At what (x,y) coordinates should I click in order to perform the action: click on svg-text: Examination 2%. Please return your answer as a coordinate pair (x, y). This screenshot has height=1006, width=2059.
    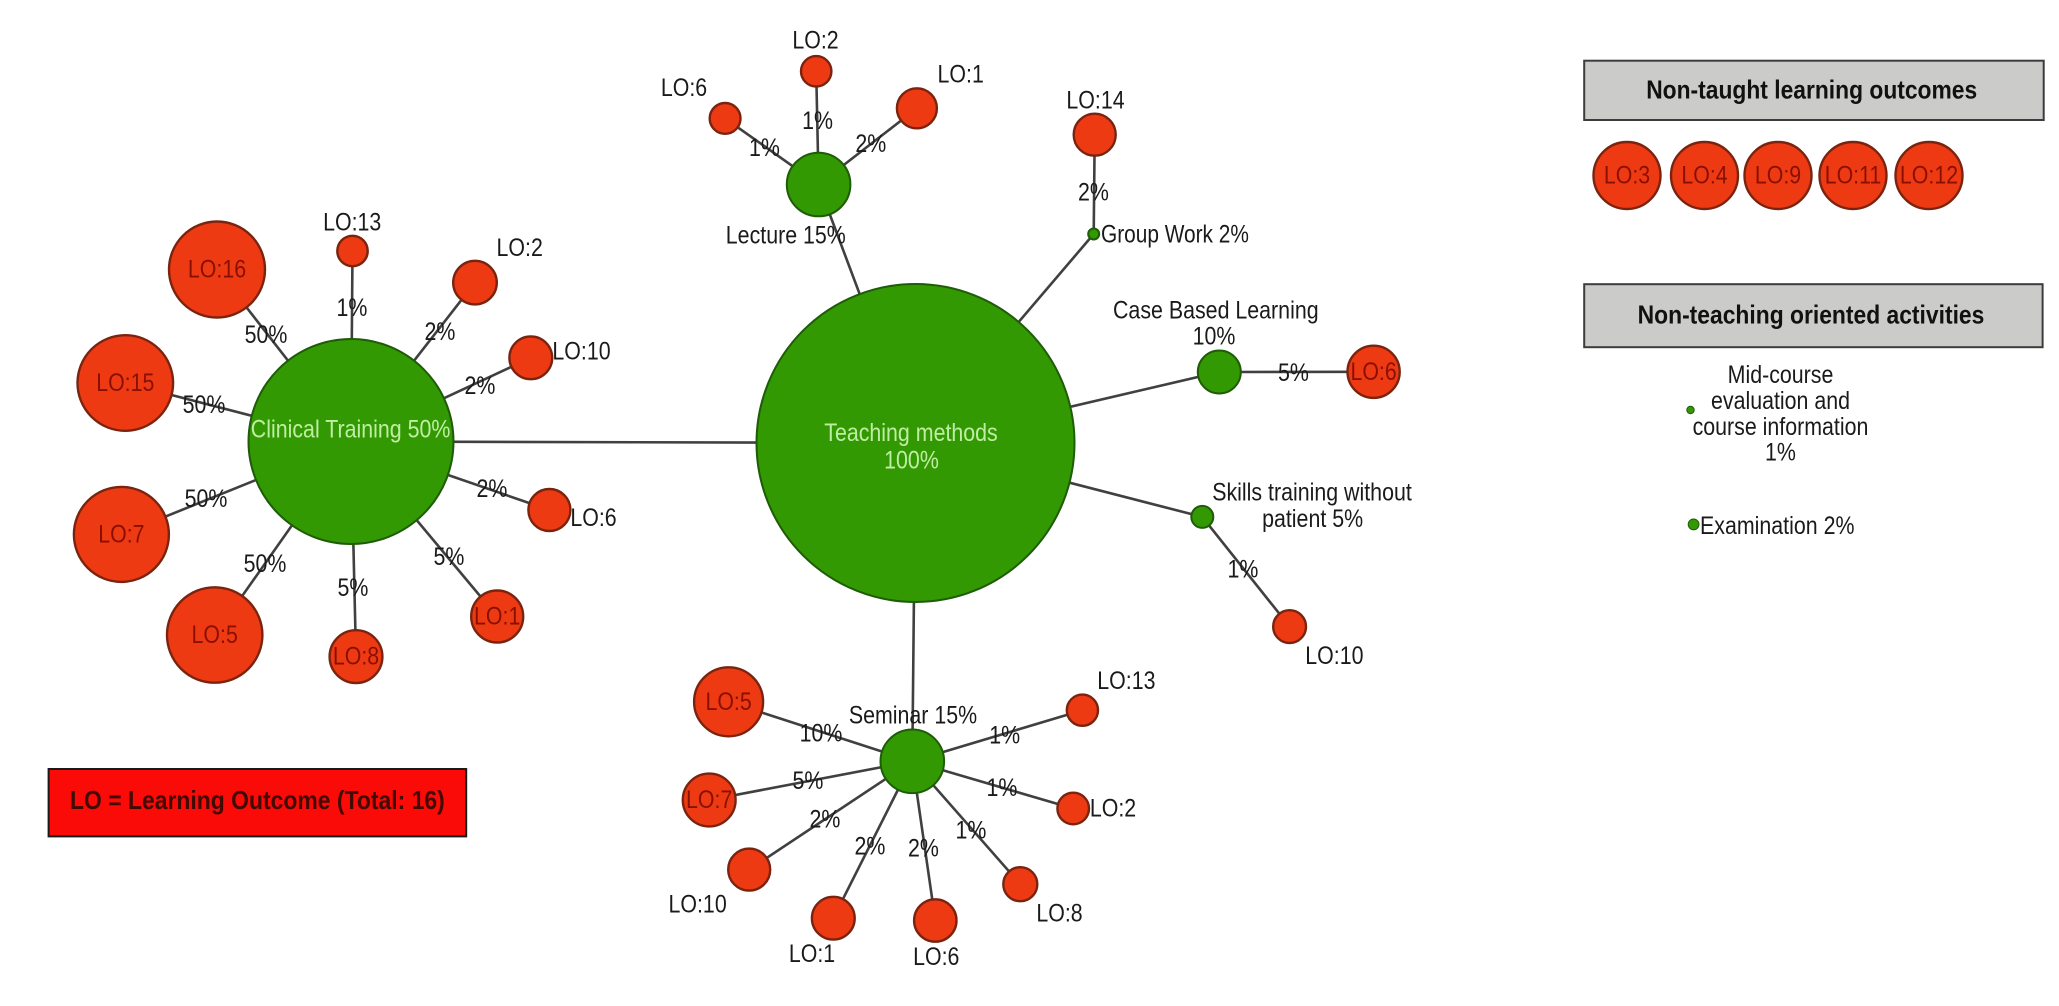
    Looking at the image, I should click on (1777, 526).